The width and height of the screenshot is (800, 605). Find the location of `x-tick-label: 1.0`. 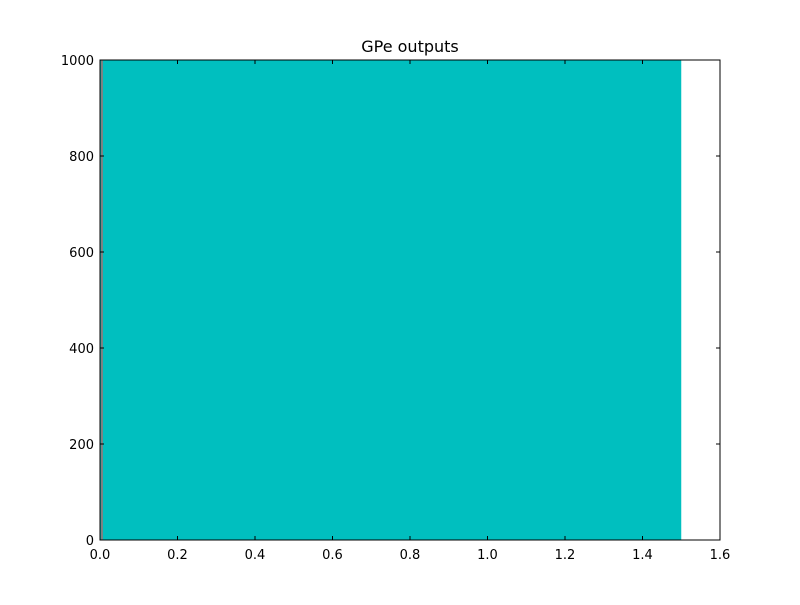

x-tick-label: 1.0 is located at coordinates (487, 555).